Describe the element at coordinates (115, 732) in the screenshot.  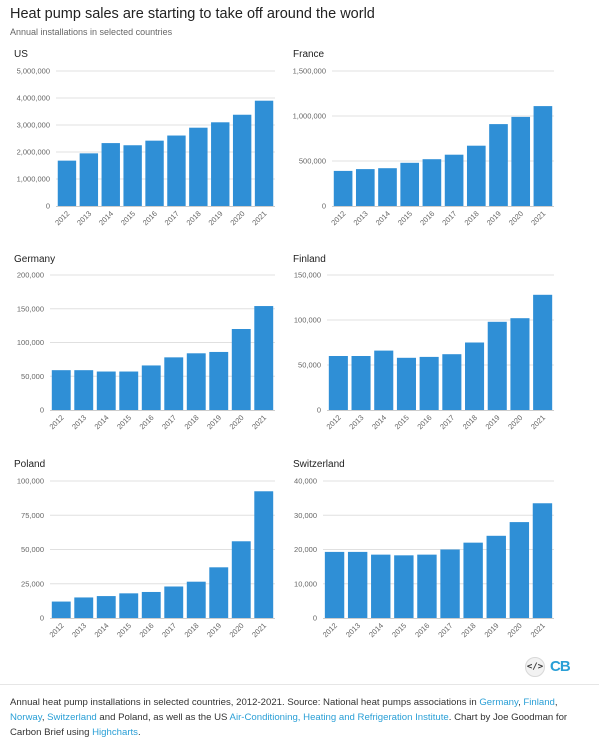
I see `caption-link: Highcharts` at that location.